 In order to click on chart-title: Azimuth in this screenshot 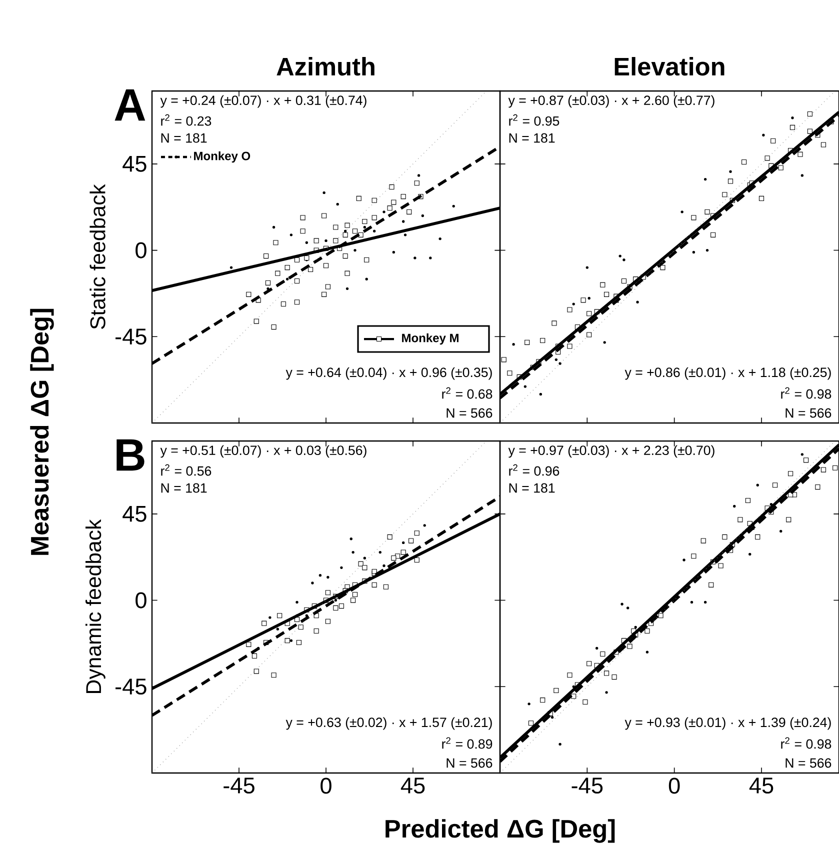, I will do `click(325, 66)`.